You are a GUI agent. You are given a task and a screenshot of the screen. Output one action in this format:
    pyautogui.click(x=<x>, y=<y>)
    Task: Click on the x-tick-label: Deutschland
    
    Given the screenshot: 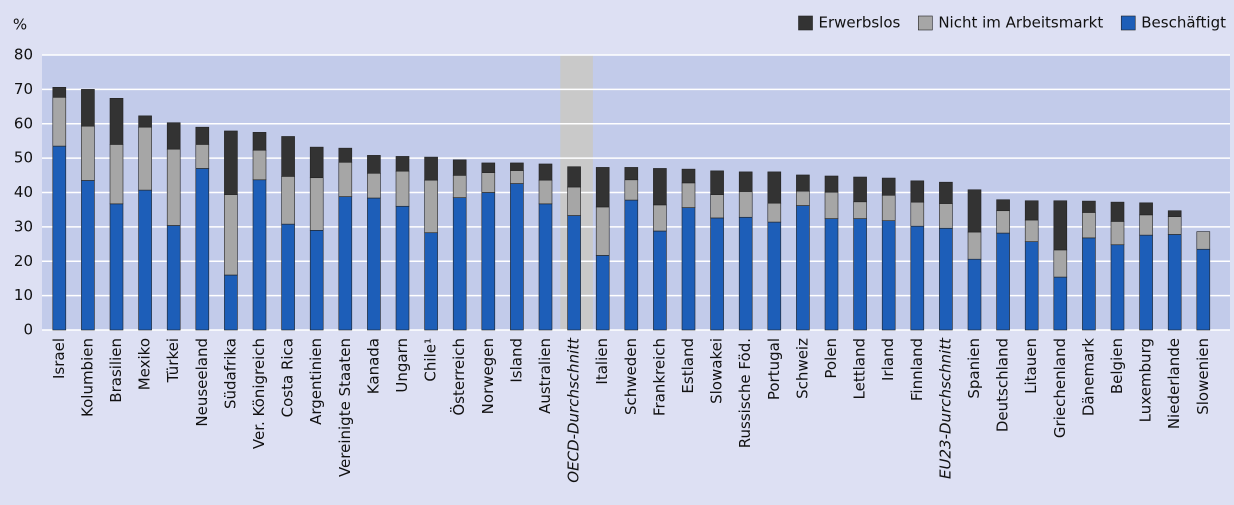 What is the action you would take?
    pyautogui.click(x=1003, y=385)
    